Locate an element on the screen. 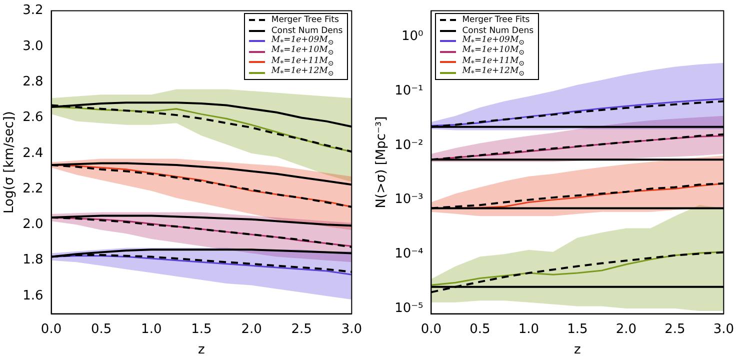  y-tick-label: 10⁻⁴ is located at coordinates (409, 254).